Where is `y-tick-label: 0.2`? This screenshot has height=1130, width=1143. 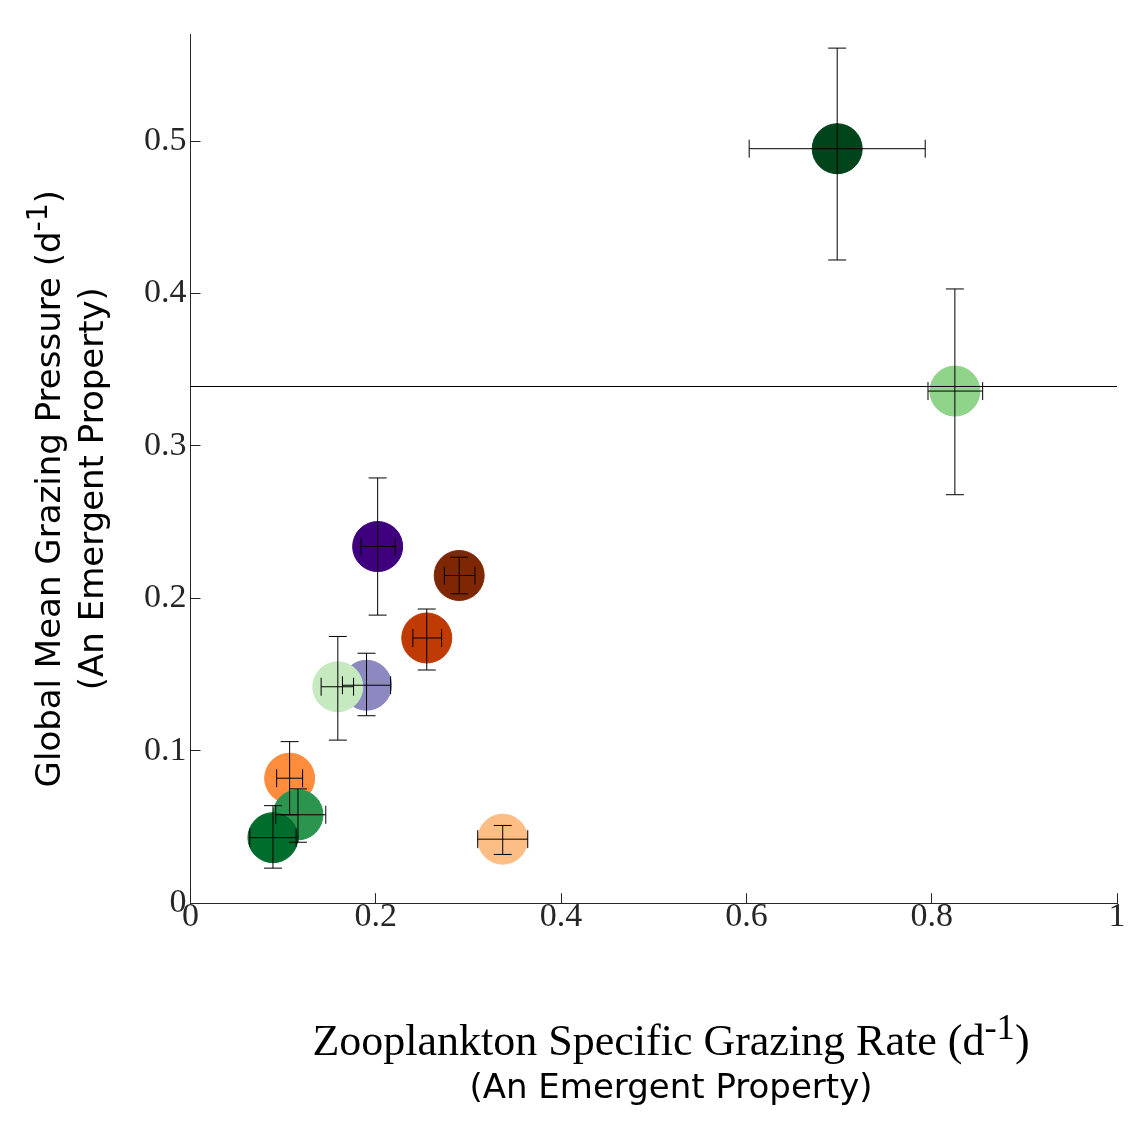 y-tick-label: 0.2 is located at coordinates (165, 596).